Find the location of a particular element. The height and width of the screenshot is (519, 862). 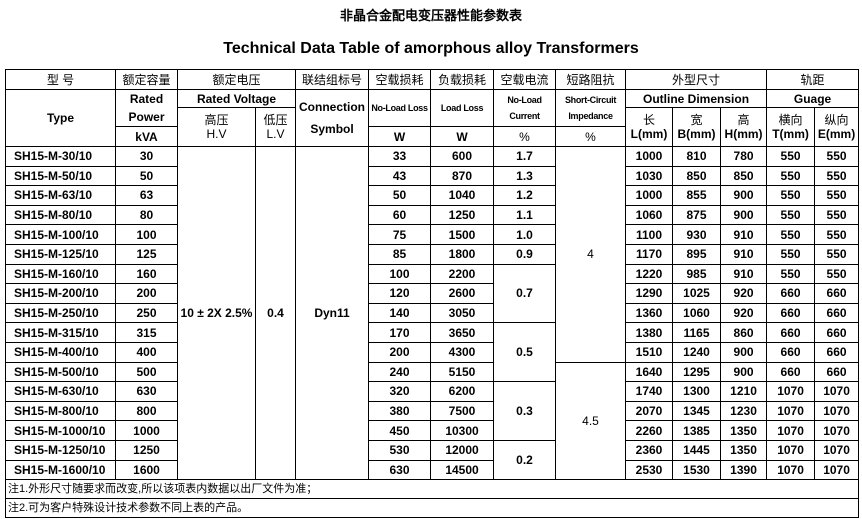

cell-rated-power: 160 is located at coordinates (146, 274).